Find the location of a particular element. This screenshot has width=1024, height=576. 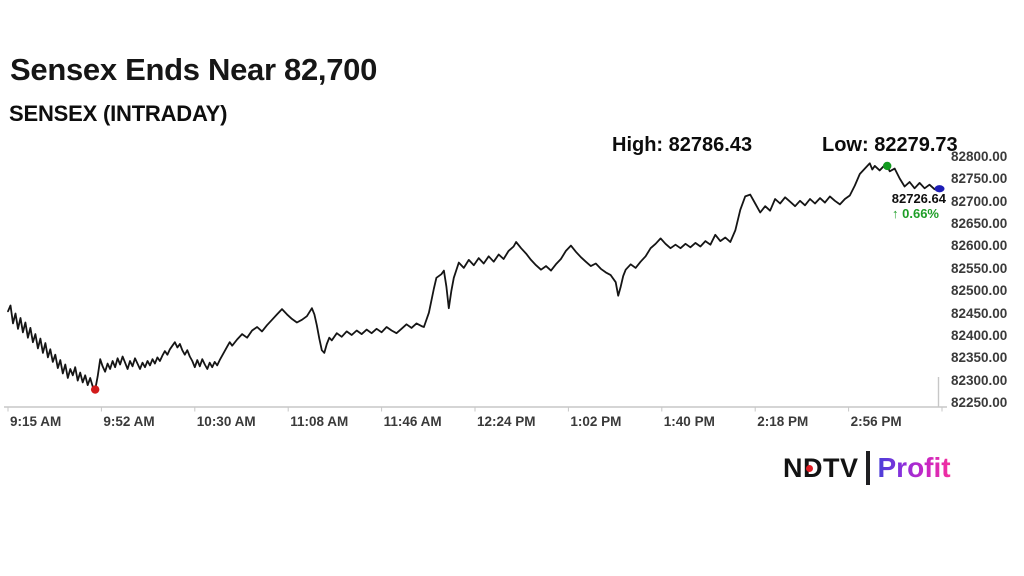

y-axis-label: 82500.00 is located at coordinates (979, 291).